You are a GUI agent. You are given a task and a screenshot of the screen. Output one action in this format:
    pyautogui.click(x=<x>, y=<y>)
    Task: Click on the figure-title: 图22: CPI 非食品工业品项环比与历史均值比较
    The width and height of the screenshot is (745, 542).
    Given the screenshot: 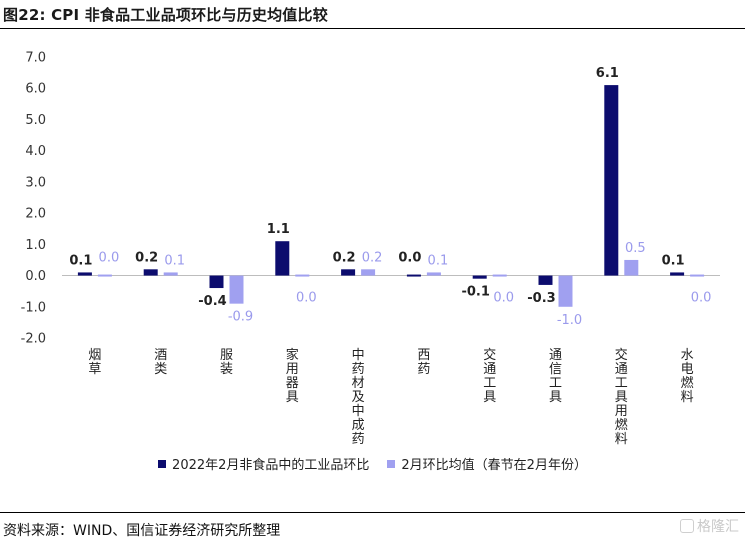 What is the action you would take?
    pyautogui.click(x=165, y=15)
    